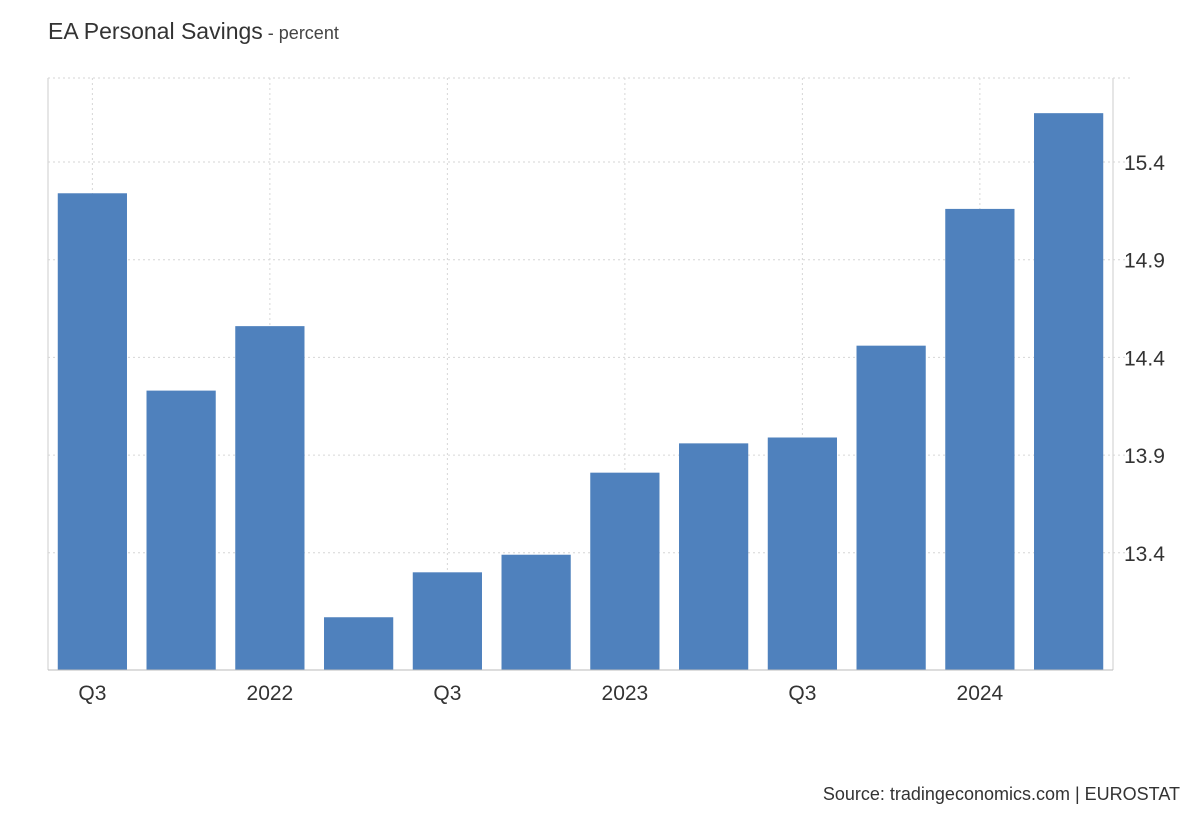  What do you see at coordinates (1144, 554) in the screenshot?
I see `y-tick-label: 13.4` at bounding box center [1144, 554].